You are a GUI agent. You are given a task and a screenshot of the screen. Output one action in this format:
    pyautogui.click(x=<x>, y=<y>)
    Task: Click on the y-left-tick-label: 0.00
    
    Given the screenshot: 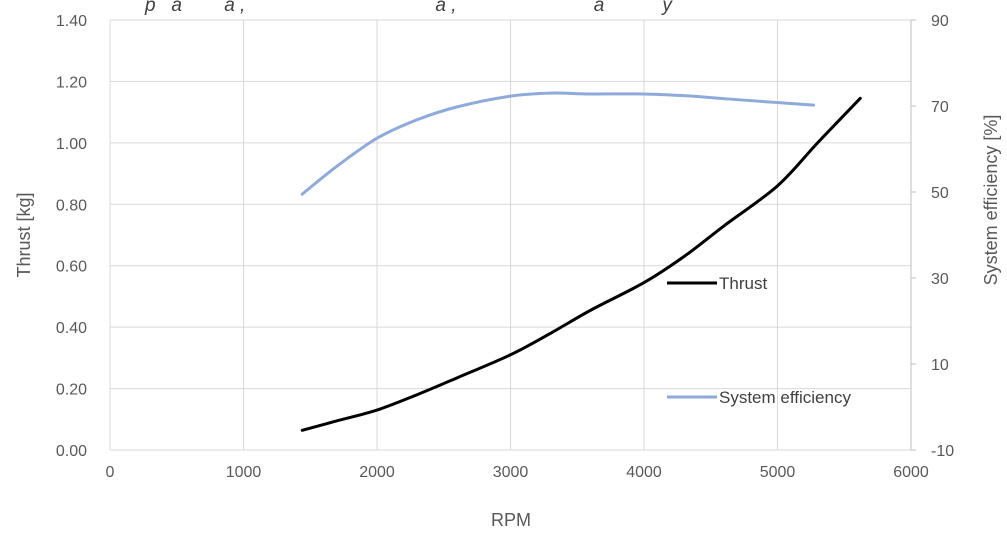 What is the action you would take?
    pyautogui.click(x=71, y=451)
    